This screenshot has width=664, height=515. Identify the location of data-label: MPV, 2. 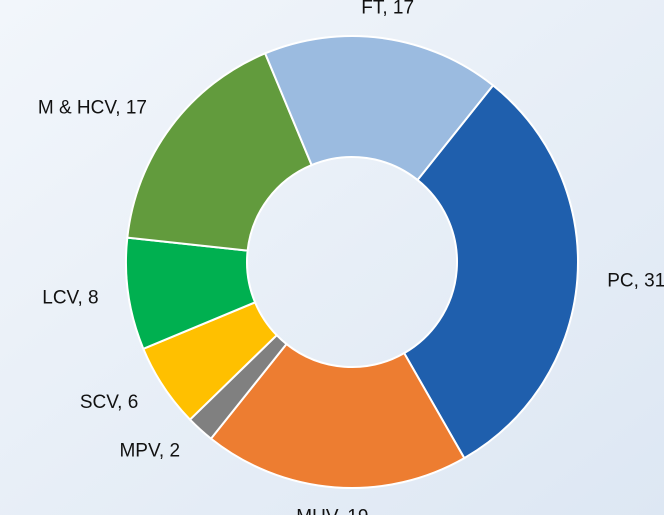
(149, 451).